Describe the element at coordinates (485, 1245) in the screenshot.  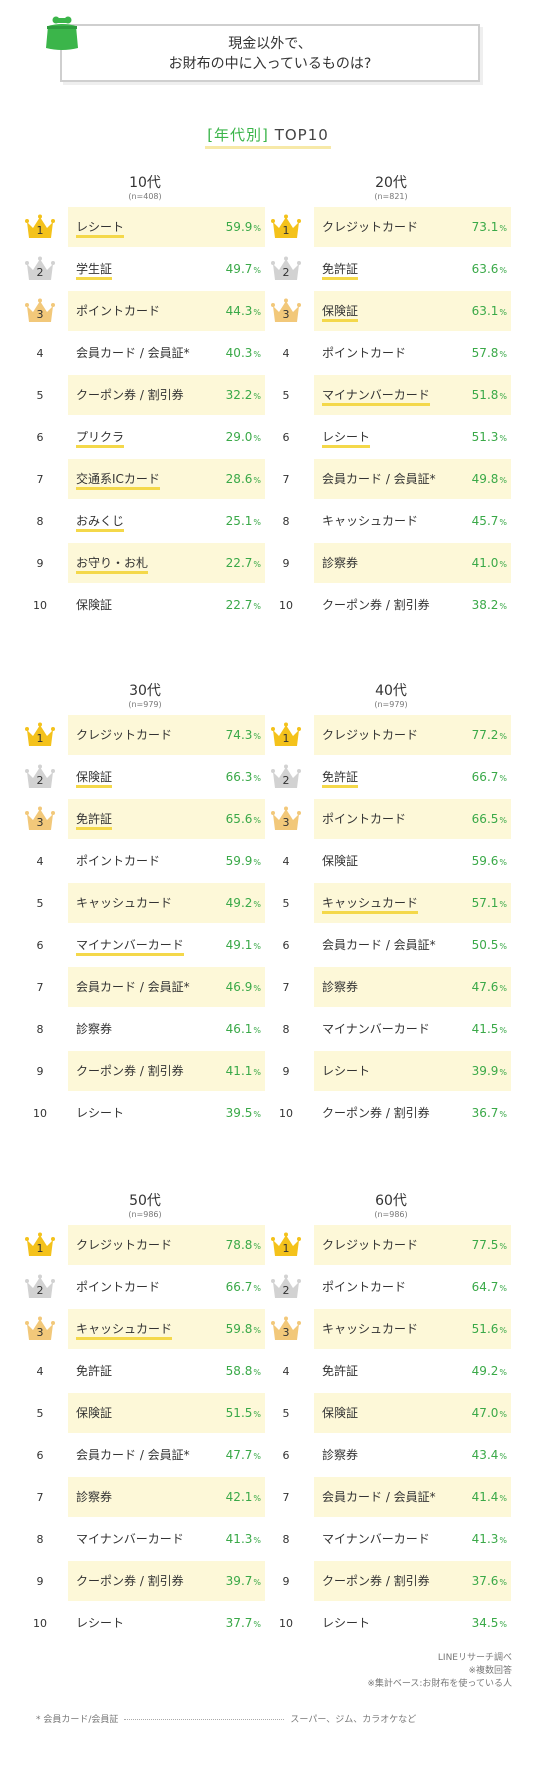
I see `percentage-value: 77.5` at that location.